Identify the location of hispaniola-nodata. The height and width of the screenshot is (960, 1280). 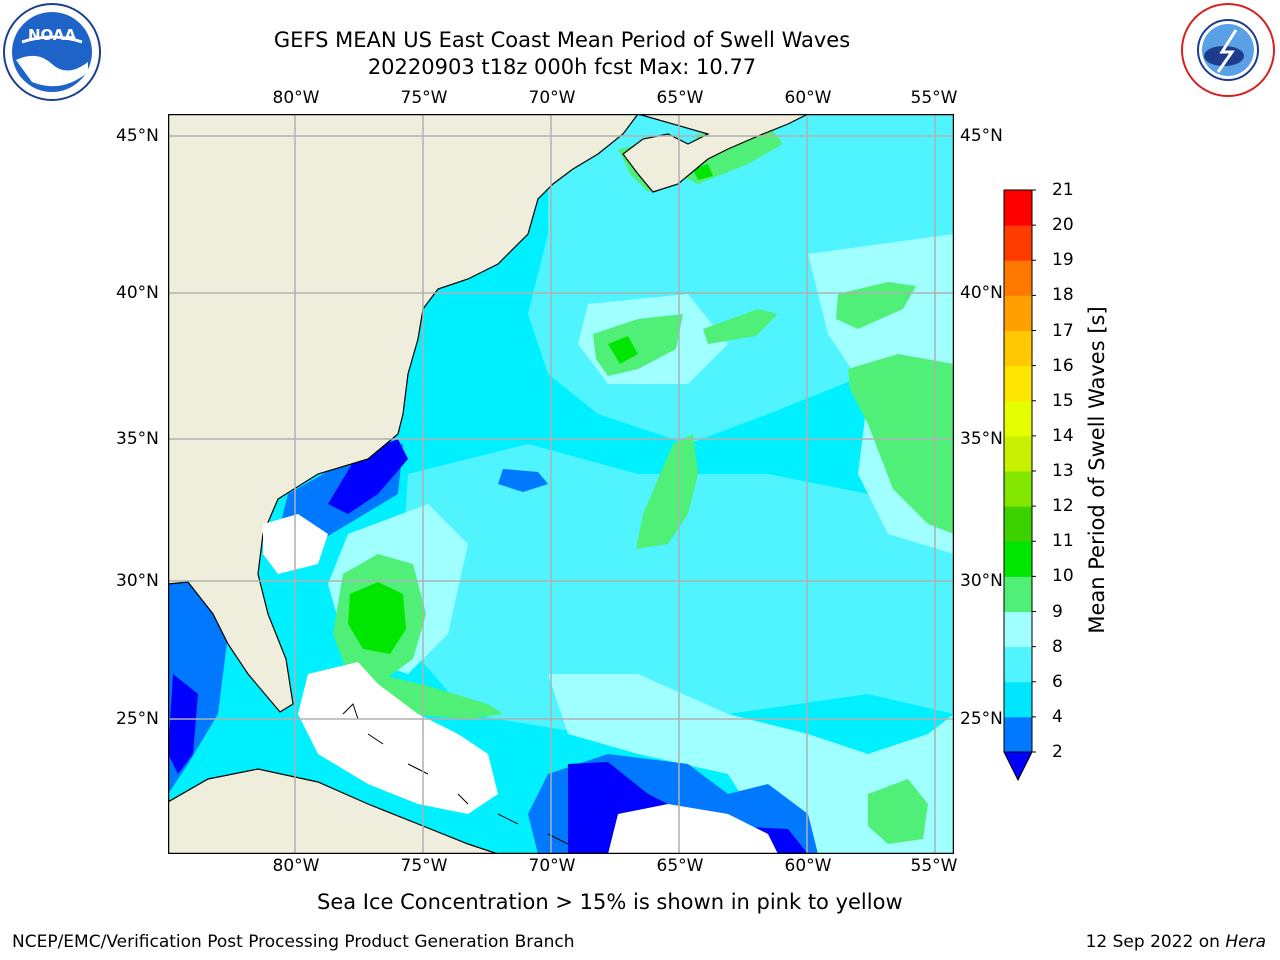
(693, 829).